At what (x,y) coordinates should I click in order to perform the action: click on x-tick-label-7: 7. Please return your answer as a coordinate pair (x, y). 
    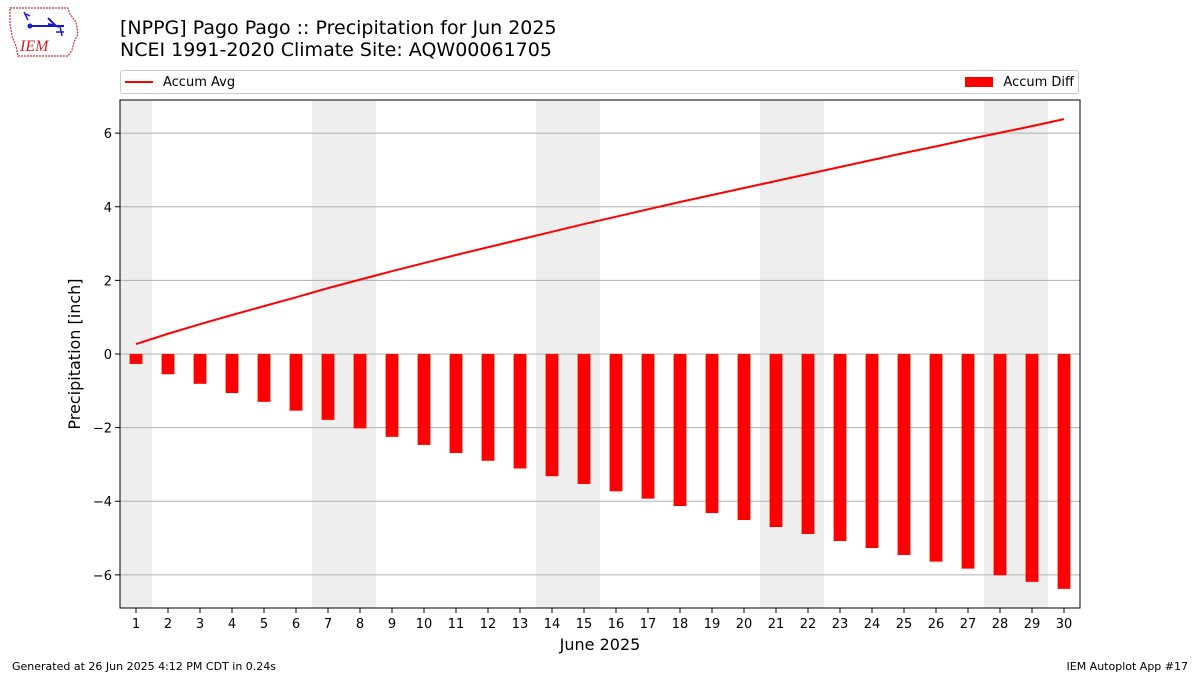
    Looking at the image, I should click on (328, 624).